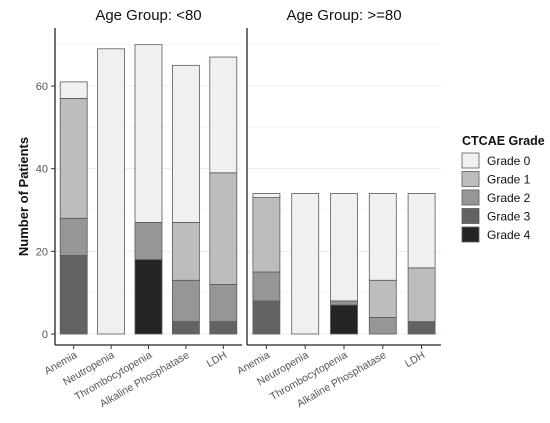 This screenshot has width=550, height=423. Describe the element at coordinates (503, 141) in the screenshot. I see `legend-title: CTCAE Grade` at that location.